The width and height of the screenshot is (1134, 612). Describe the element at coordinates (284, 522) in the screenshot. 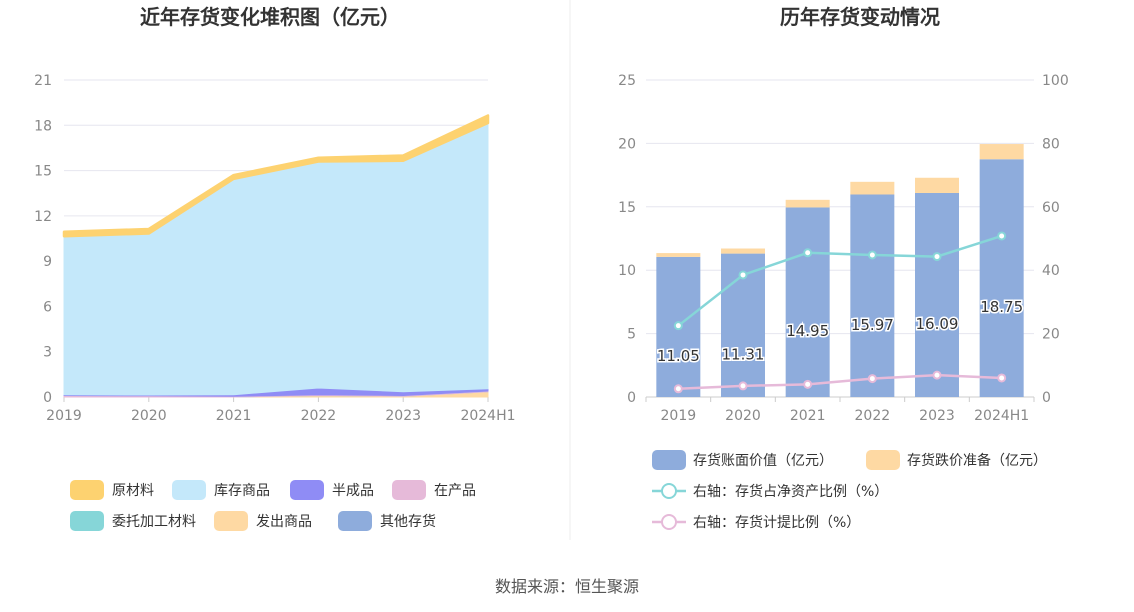

I see `legend-label: 发出商品` at that location.